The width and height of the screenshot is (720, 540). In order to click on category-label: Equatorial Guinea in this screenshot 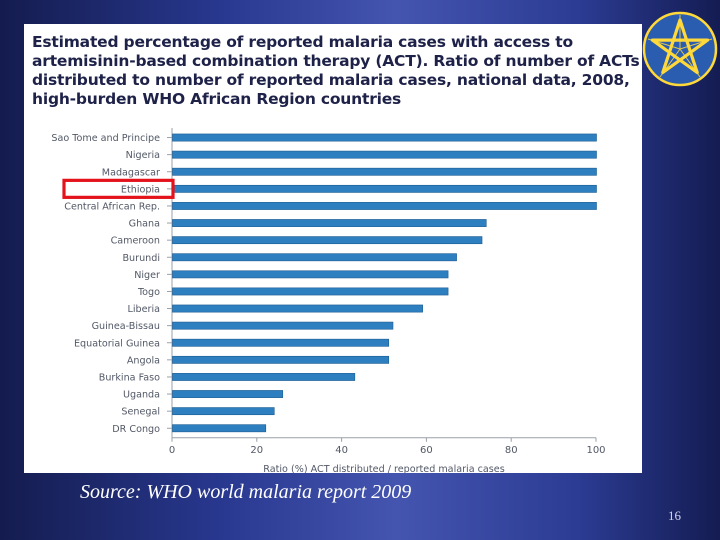, I will do `click(117, 343)`.